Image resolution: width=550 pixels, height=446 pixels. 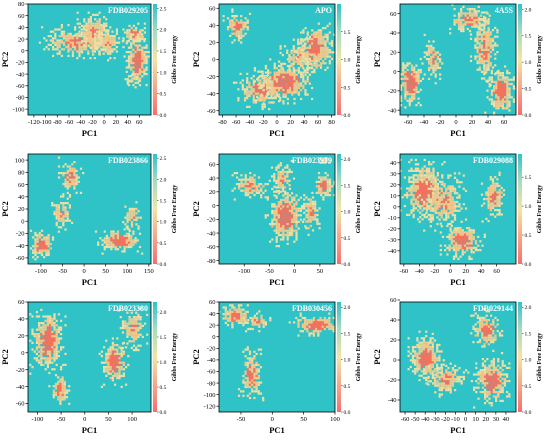 What do you see at coordinates (303, 419) in the screenshot?
I see `x-tick-label: 50` at bounding box center [303, 419].